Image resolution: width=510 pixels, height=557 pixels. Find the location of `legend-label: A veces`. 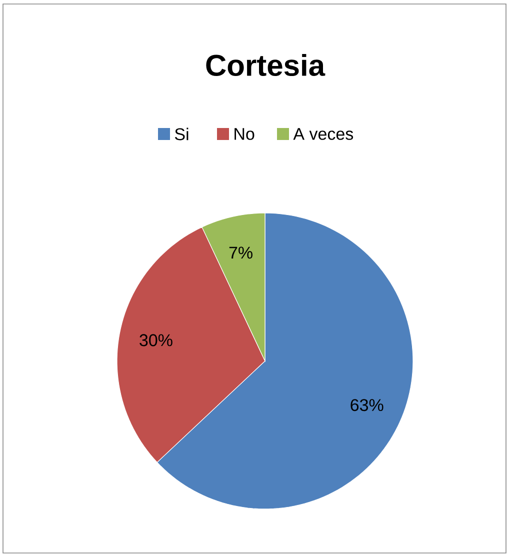

legend-label: A veces is located at coordinates (323, 134).